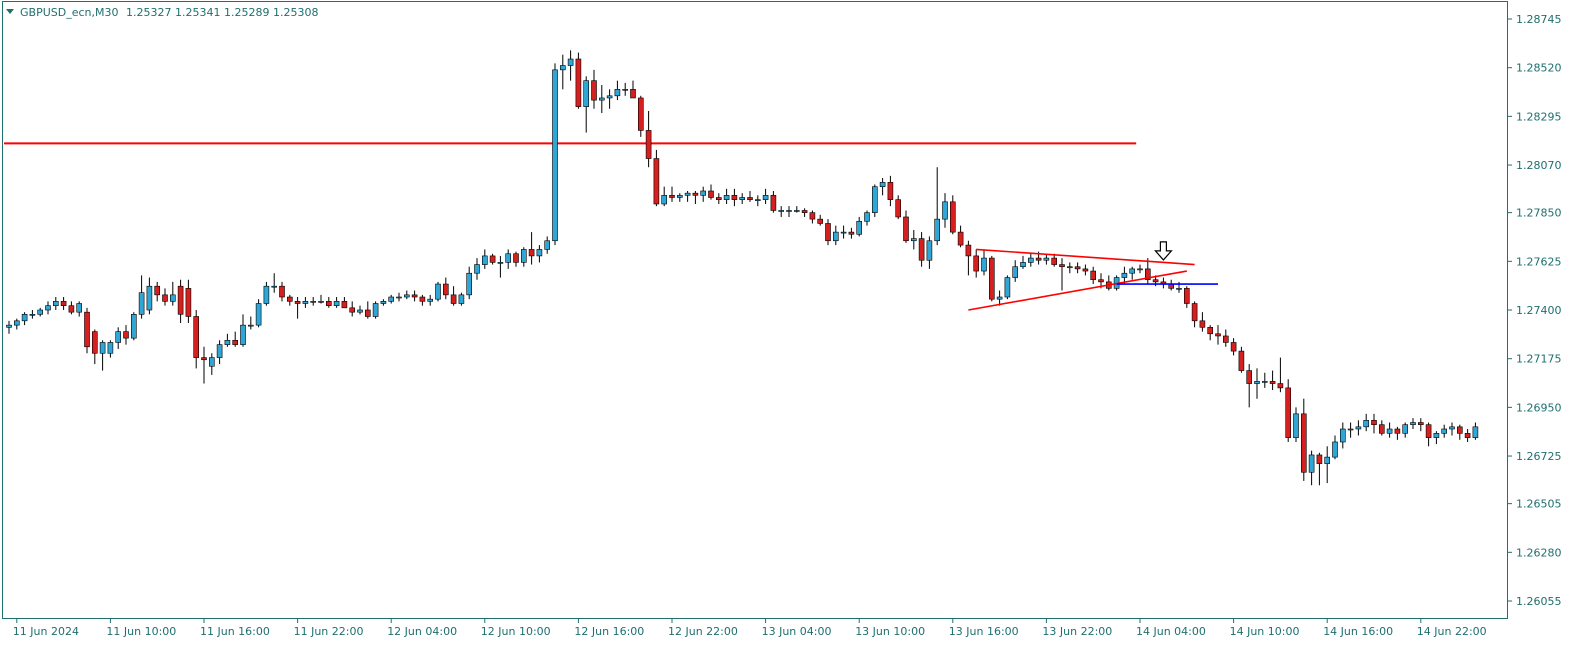  Describe the element at coordinates (516, 631) in the screenshot. I see `x-tick-label: 12 Jun 10:00` at that location.